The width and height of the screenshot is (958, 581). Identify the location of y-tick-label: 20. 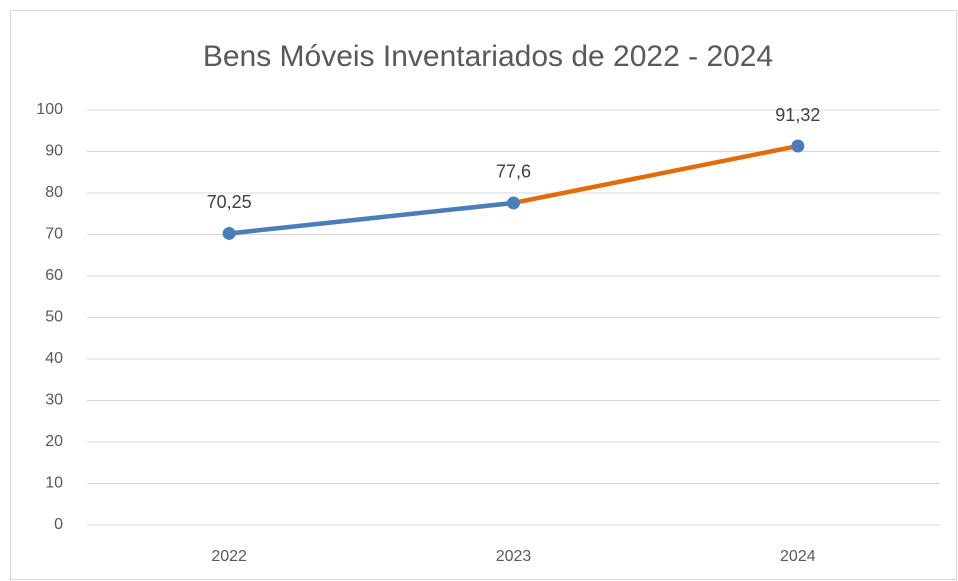
(54, 441).